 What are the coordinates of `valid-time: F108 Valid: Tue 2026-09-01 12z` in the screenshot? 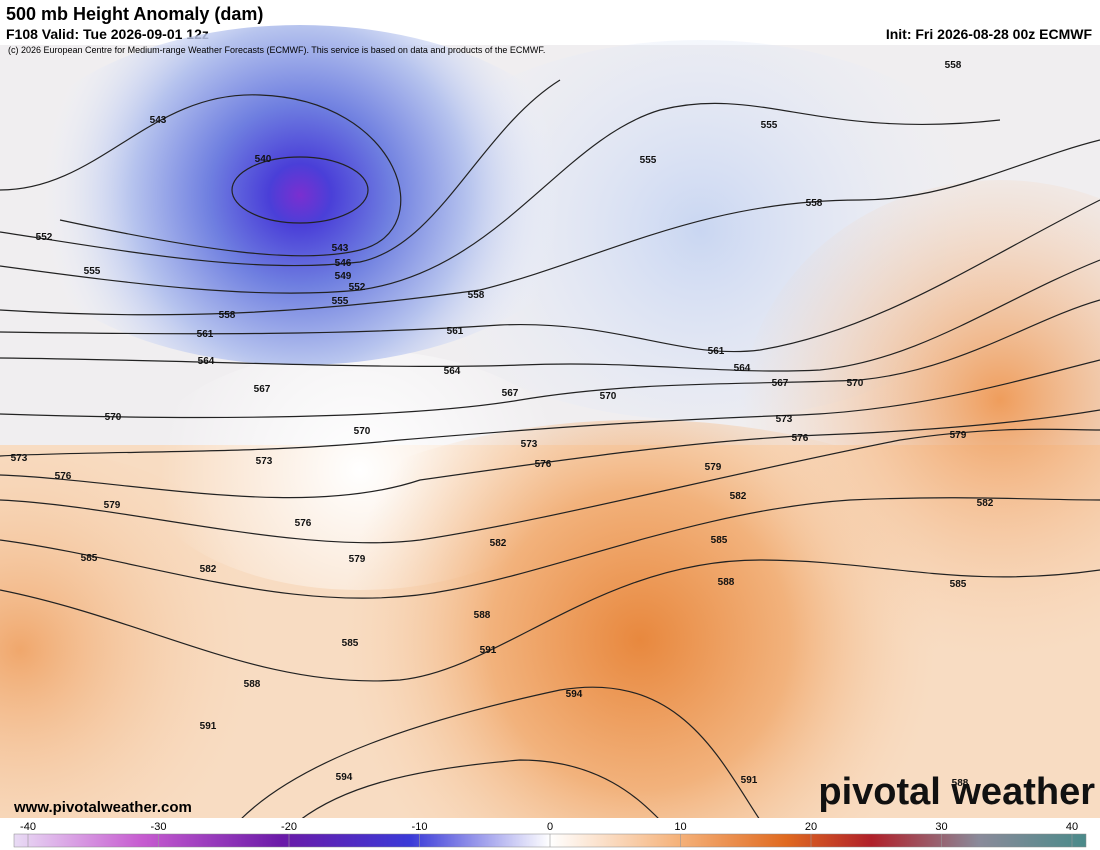 It's located at (107, 34).